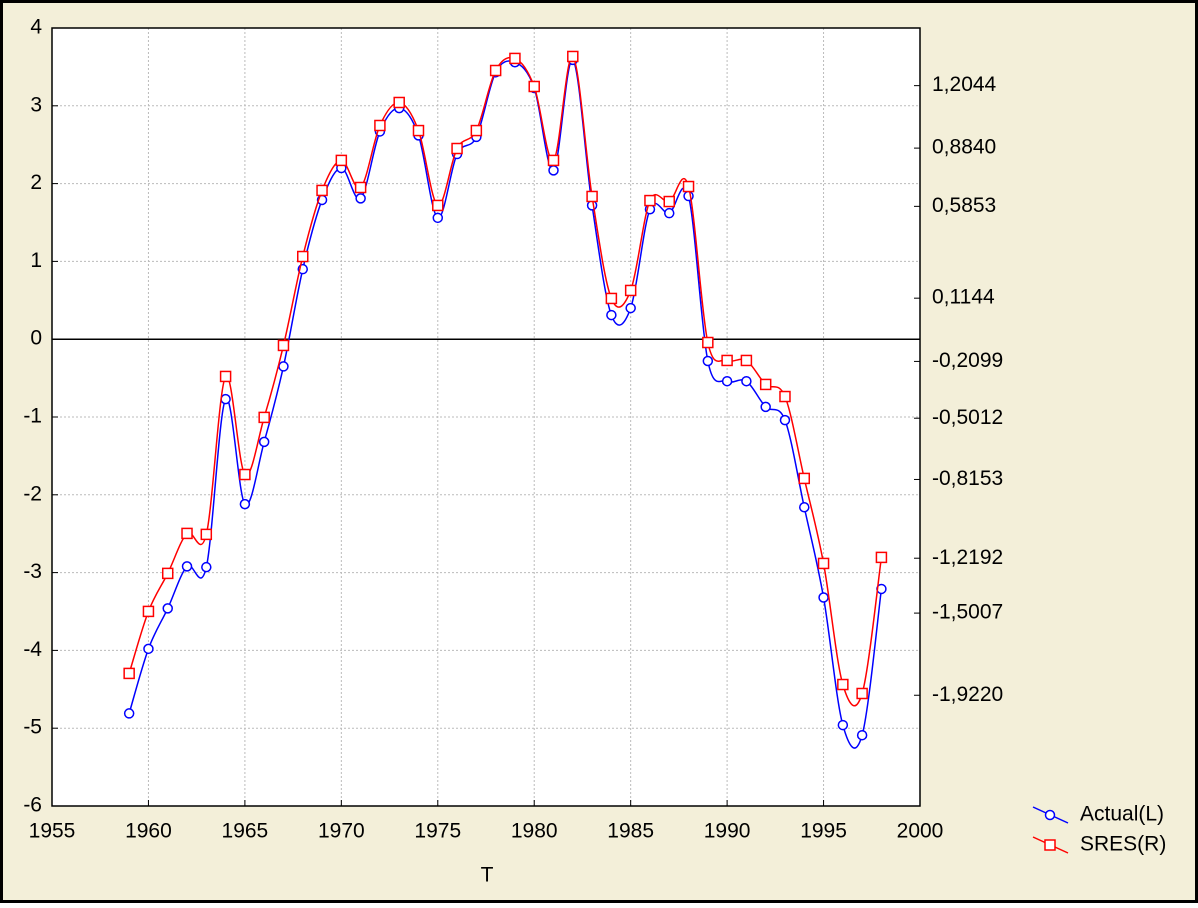 This screenshot has height=908, width=1198. I want to click on y2-tick-label: -1,5007, so click(967, 612).